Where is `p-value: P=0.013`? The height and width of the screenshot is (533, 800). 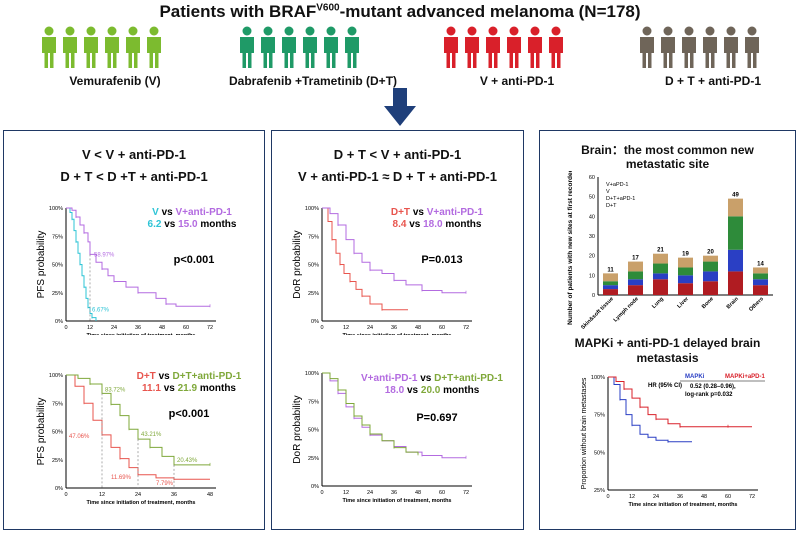
p-value: P=0.013 is located at coordinates (441, 260).